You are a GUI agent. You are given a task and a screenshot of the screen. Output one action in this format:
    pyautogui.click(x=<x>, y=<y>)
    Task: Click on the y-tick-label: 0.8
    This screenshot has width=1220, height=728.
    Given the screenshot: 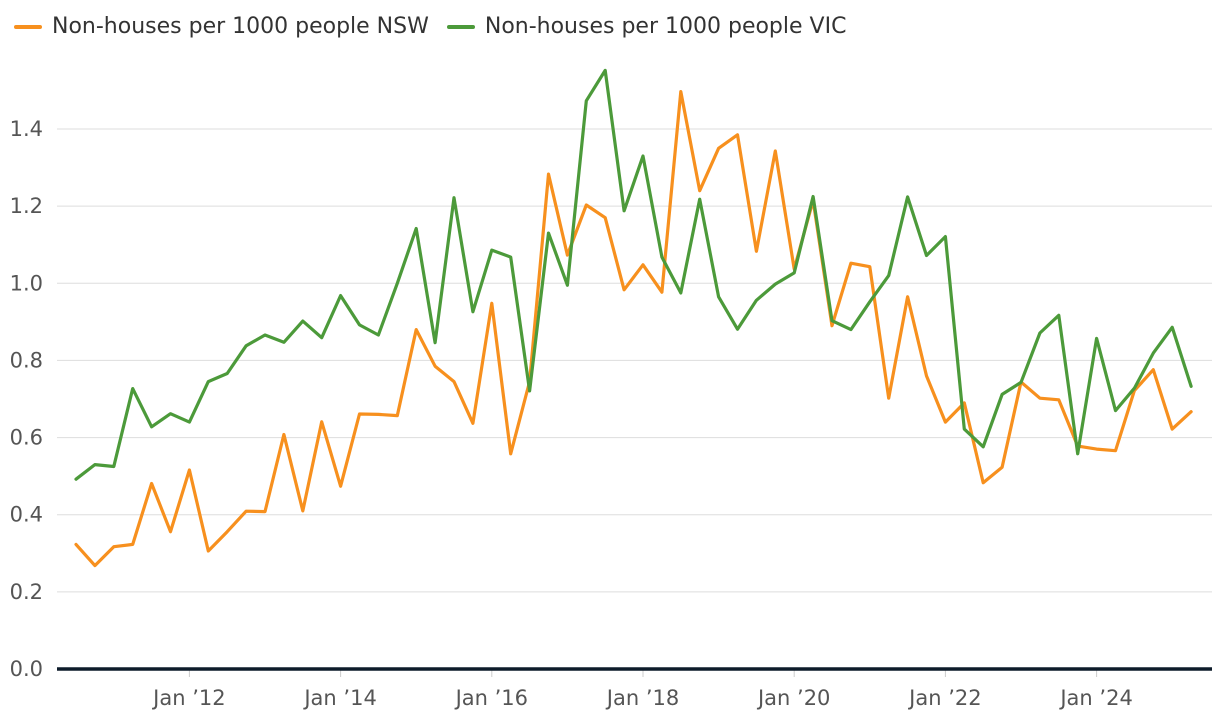 What is the action you would take?
    pyautogui.click(x=26, y=360)
    